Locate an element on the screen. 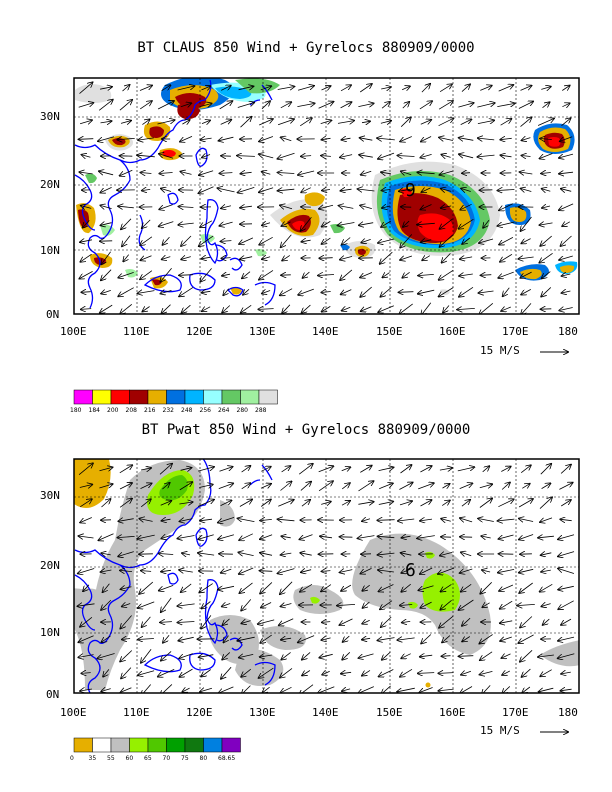 This screenshot has height=792, width=612. panel2-colorbar-label: 68.65 is located at coordinates (226, 758).